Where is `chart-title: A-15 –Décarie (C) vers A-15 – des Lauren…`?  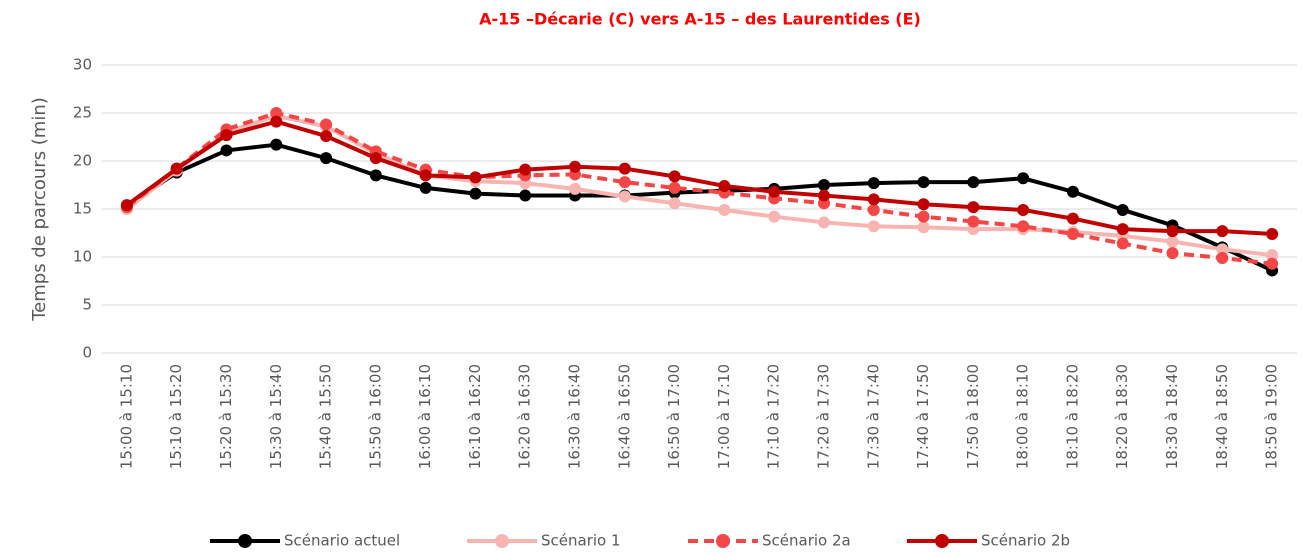
chart-title: A-15 –Décarie (C) vers A-15 – des Lauren… is located at coordinates (700, 19).